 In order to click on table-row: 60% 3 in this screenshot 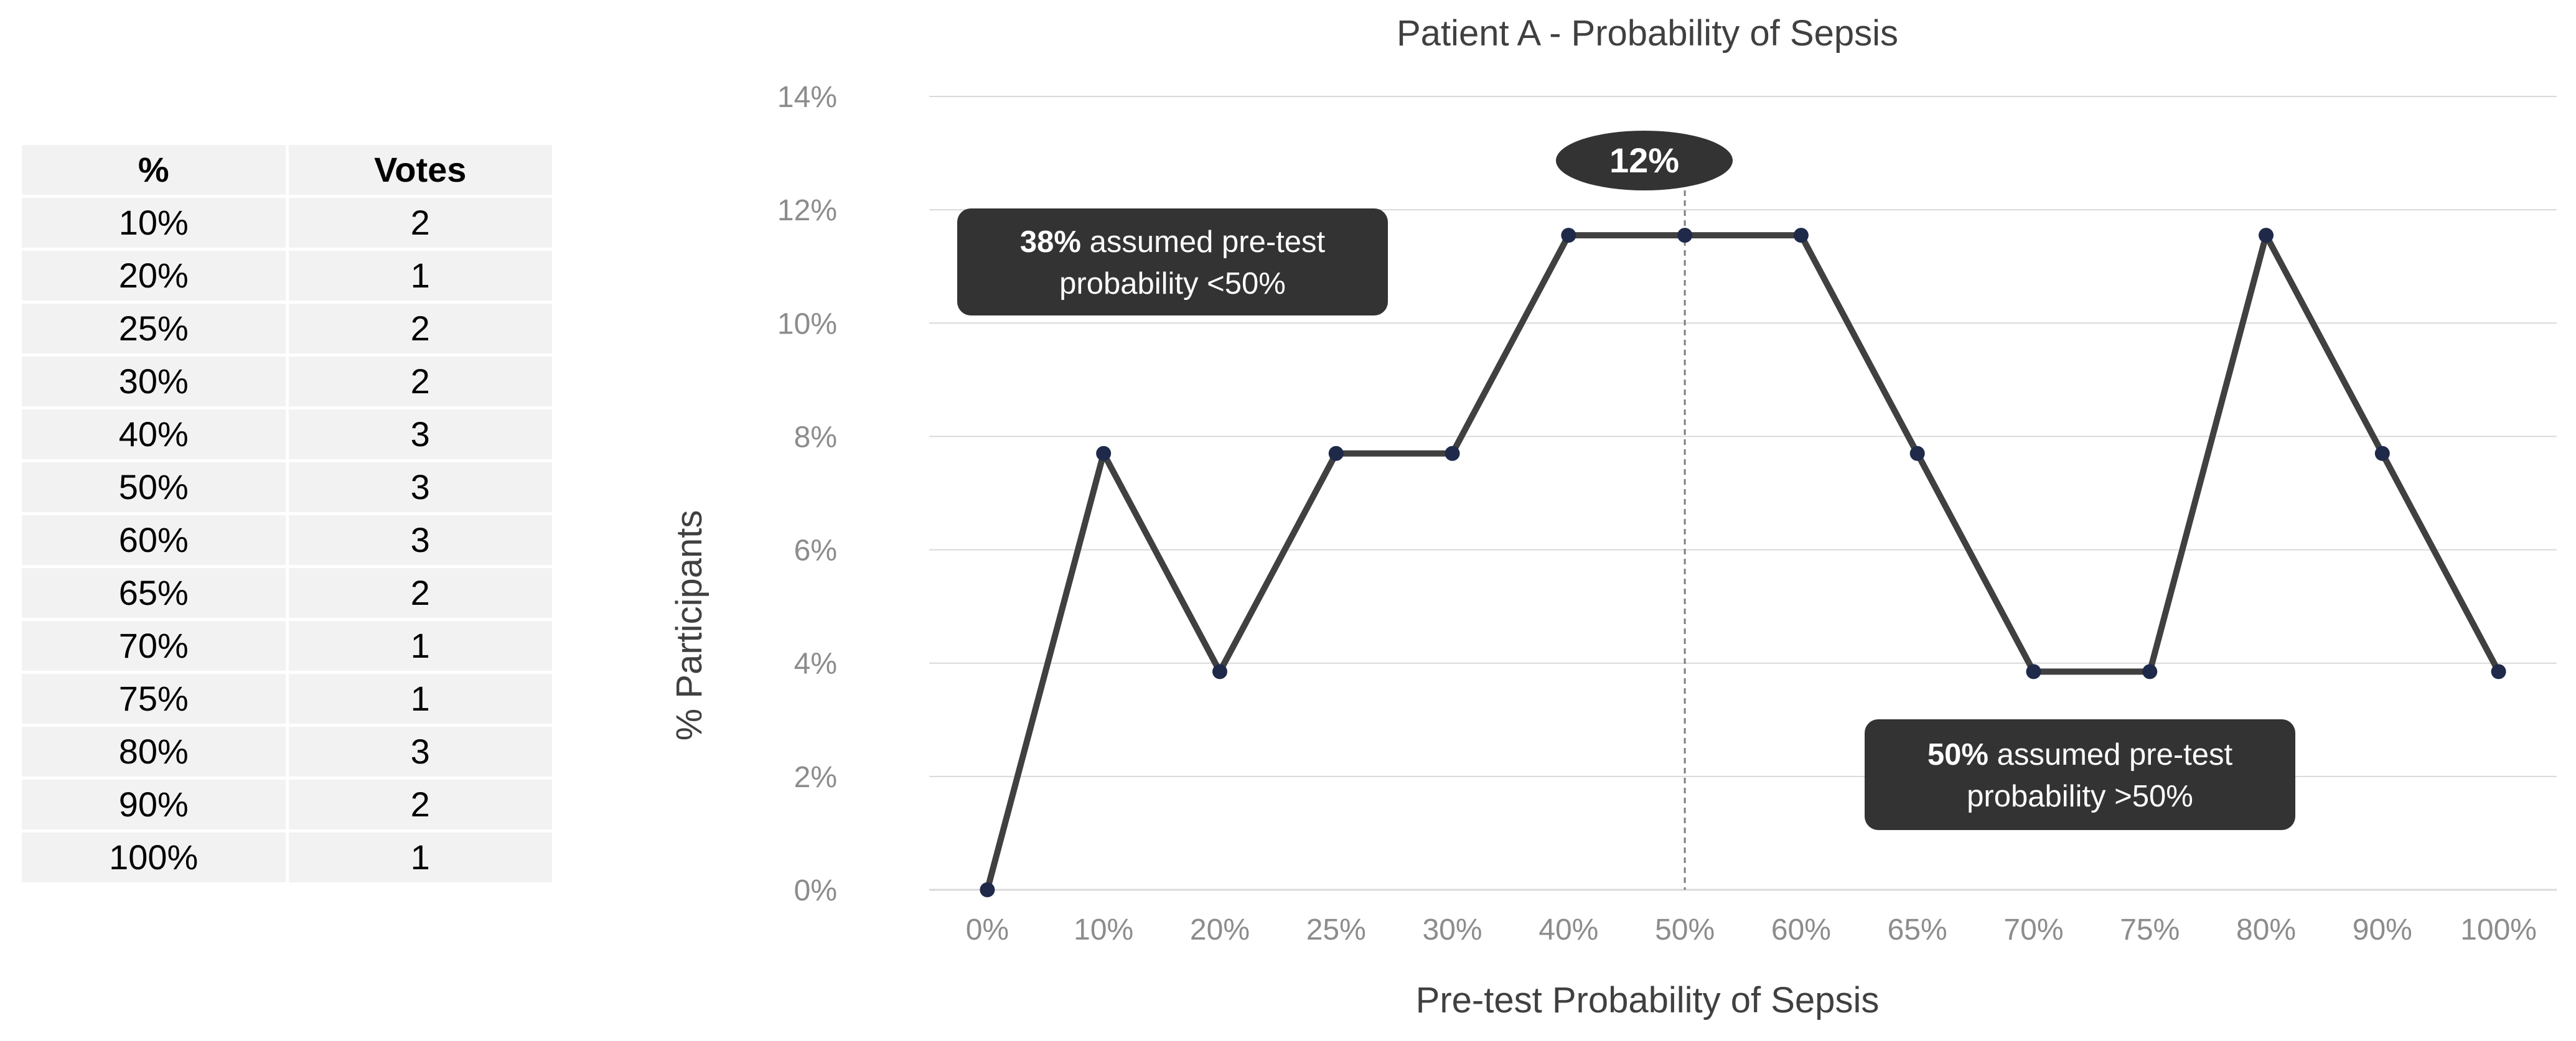, I will do `click(287, 540)`.